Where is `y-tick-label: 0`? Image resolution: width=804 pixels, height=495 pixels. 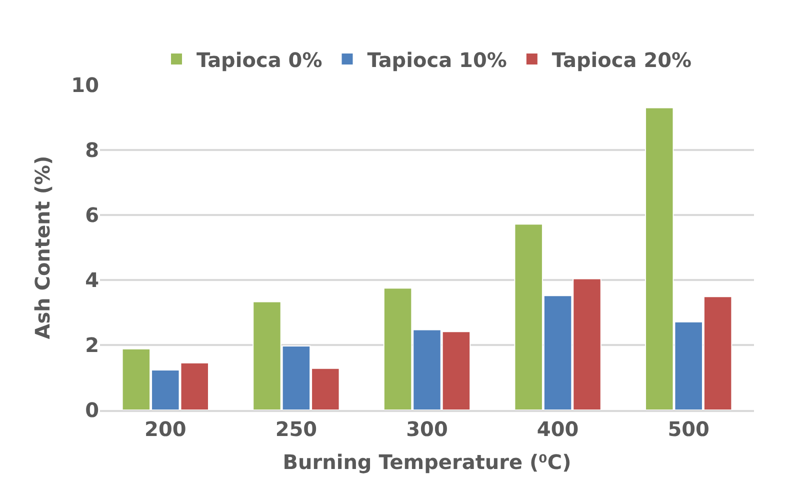
y-tick-label: 0 is located at coordinates (92, 410).